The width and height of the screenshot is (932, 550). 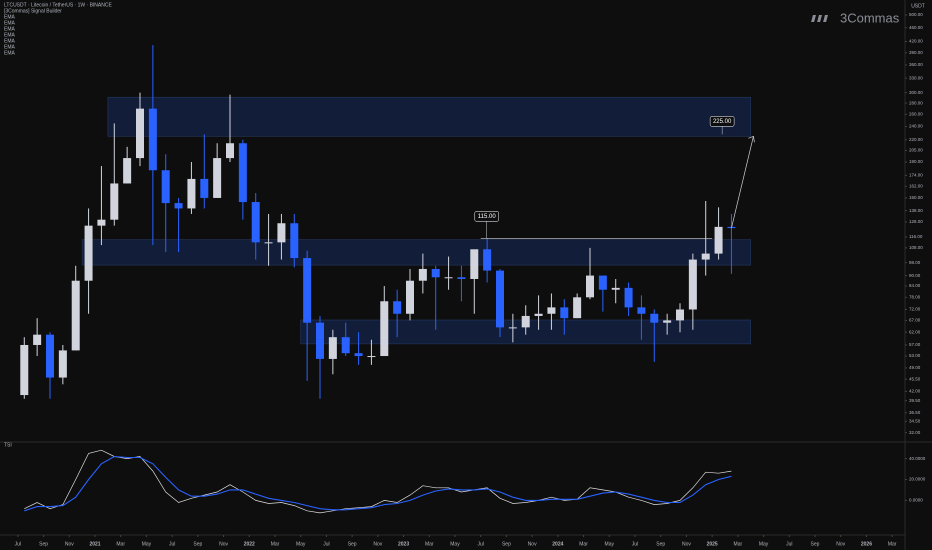 What do you see at coordinates (487, 217) in the screenshot?
I see `level-tag: 115.00` at bounding box center [487, 217].